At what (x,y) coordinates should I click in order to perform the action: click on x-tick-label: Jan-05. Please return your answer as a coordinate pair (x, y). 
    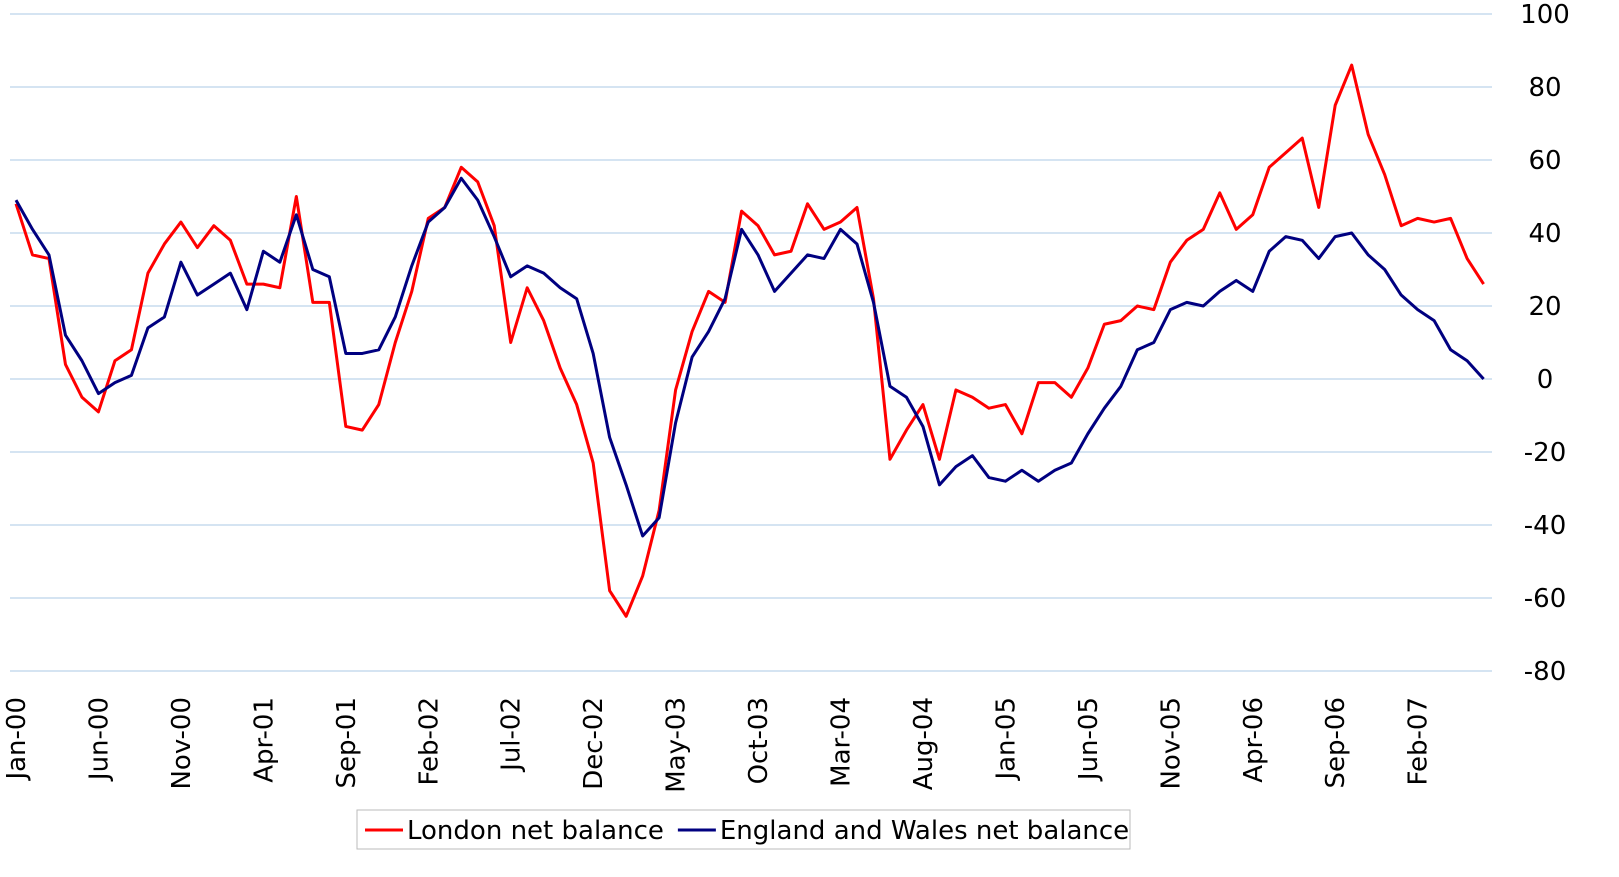
    Looking at the image, I should click on (1006, 739).